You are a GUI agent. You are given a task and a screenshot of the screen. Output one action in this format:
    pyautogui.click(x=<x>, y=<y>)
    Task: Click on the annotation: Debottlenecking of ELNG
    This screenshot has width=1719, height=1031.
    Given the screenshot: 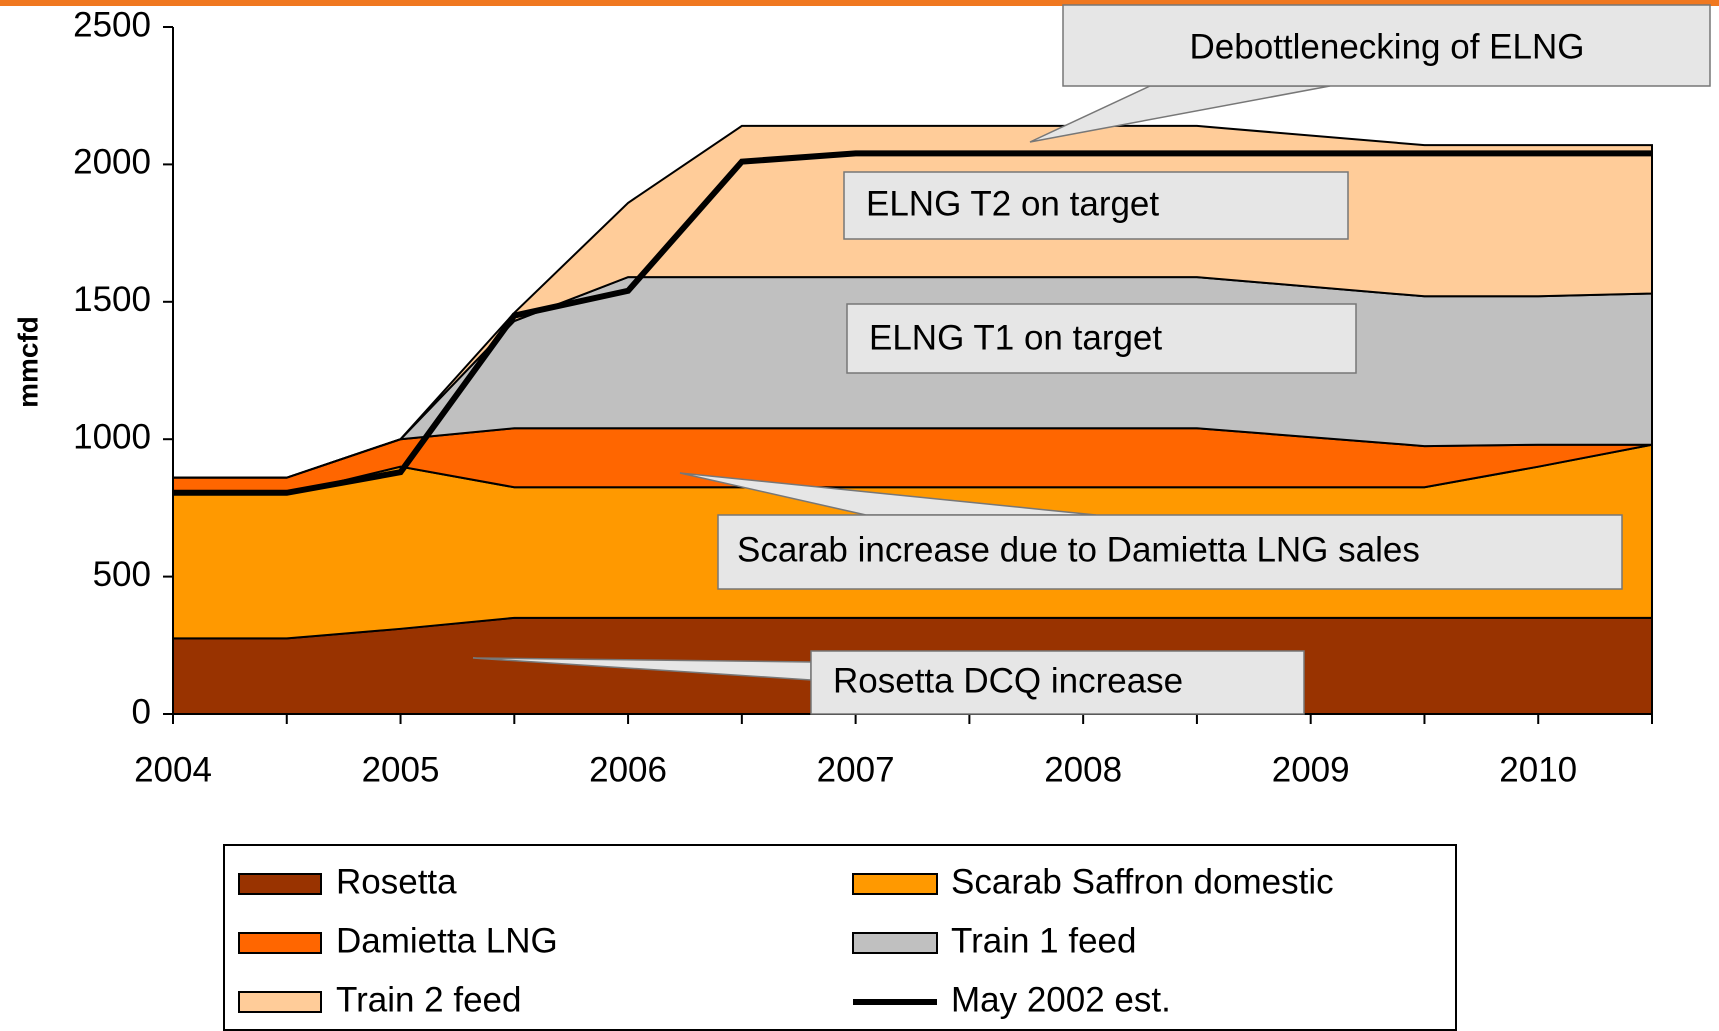 What is the action you would take?
    pyautogui.click(x=1387, y=46)
    